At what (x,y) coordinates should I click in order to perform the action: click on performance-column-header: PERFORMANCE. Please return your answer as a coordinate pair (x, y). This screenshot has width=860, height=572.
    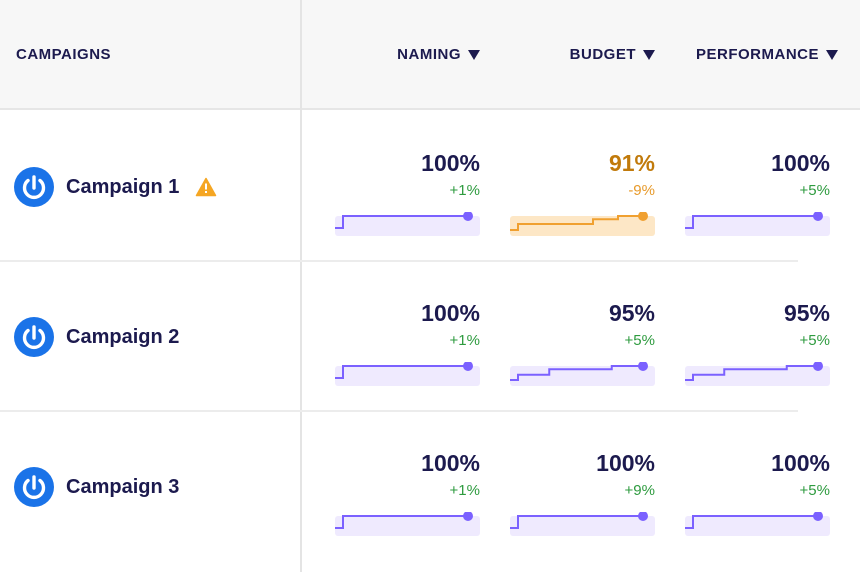
    Looking at the image, I should click on (767, 54).